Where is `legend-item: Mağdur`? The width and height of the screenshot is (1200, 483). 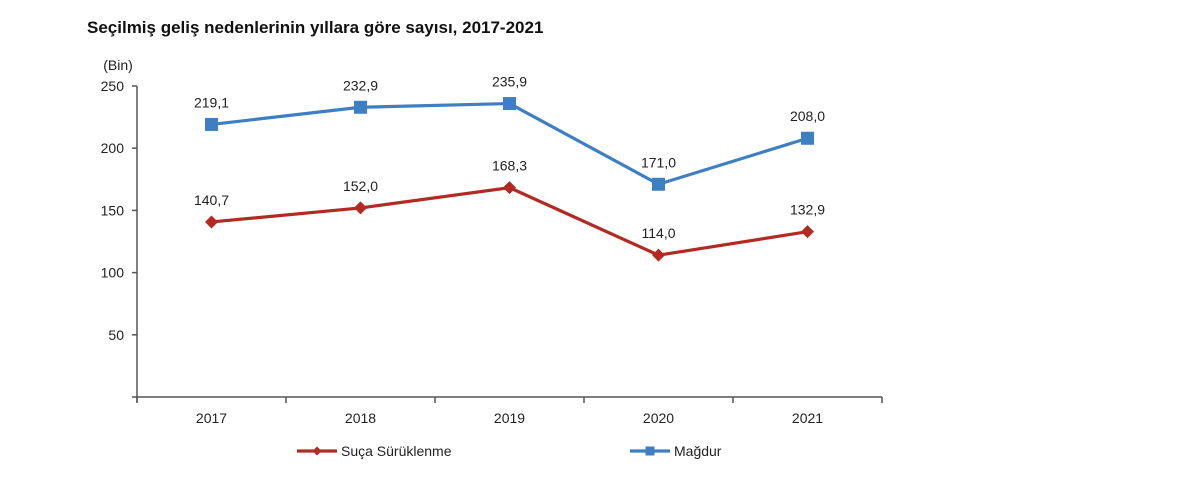 legend-item: Mağdur is located at coordinates (676, 451).